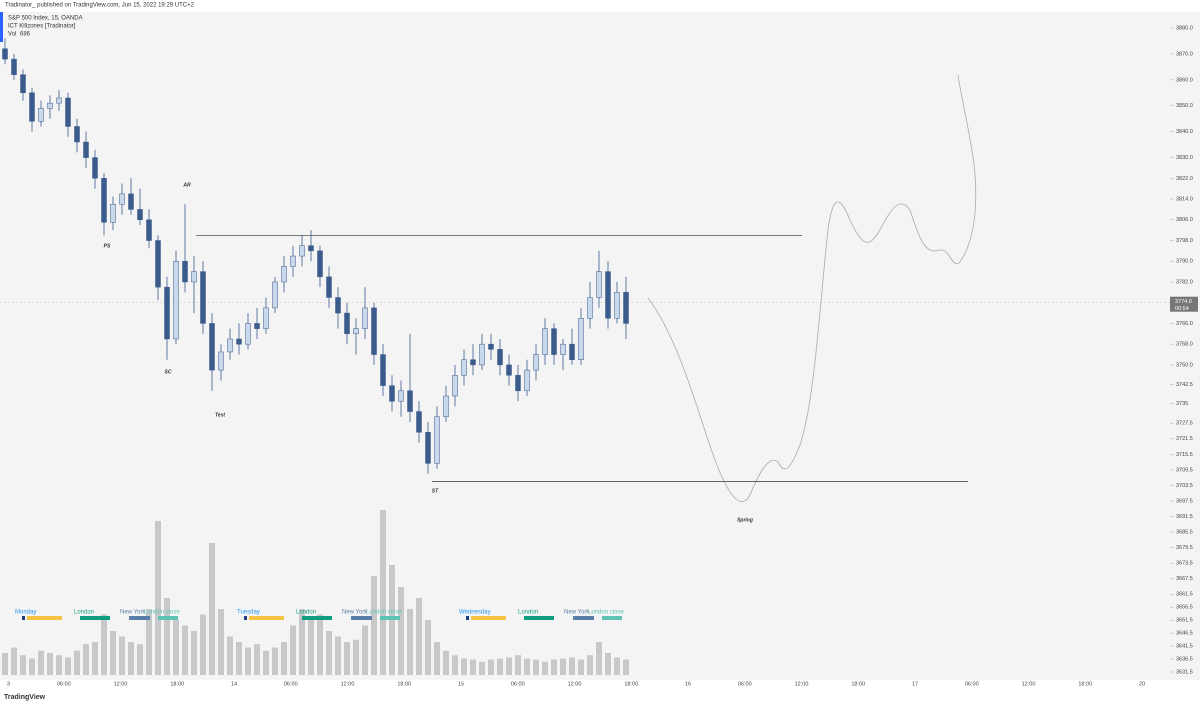  I want to click on volume-last: 686, so click(25, 35).